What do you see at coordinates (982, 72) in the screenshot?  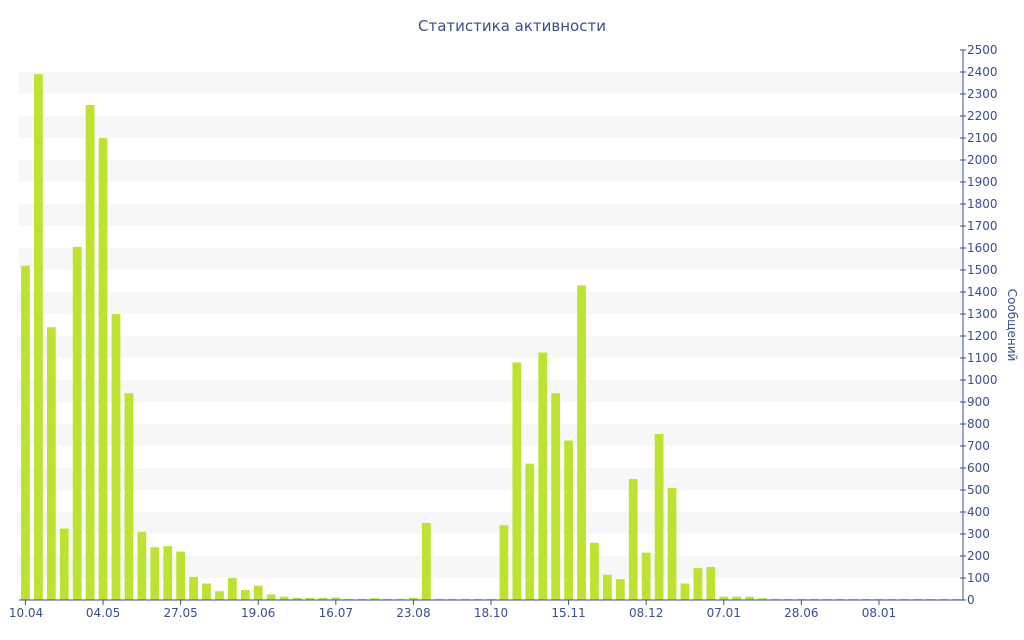 I see `y-tick-label: 2400` at bounding box center [982, 72].